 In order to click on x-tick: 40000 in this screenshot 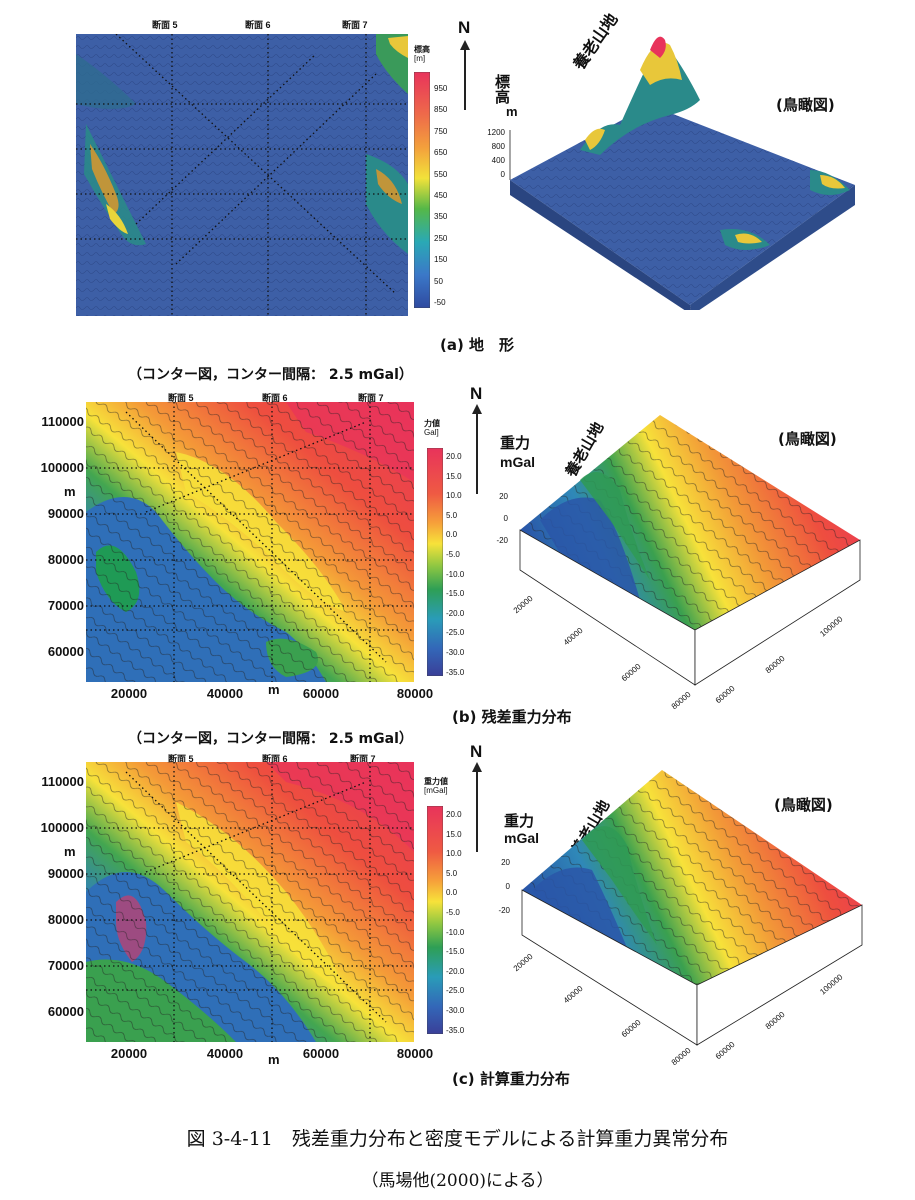, I will do `click(225, 693)`.